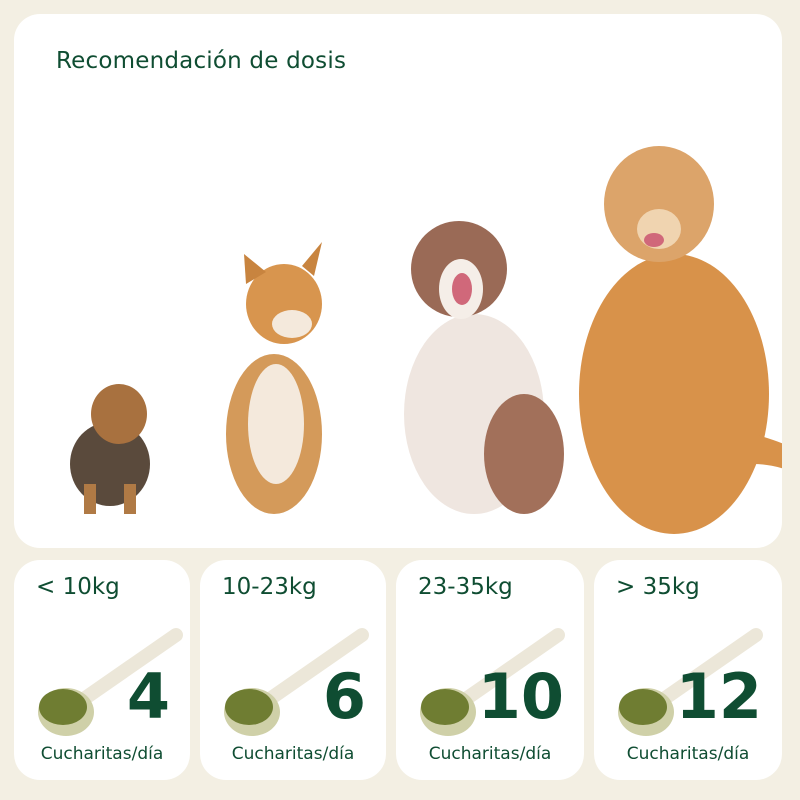 The height and width of the screenshot is (800, 800). I want to click on dosage-card: < 10kg 4 Cucharitas/día, so click(102, 670).